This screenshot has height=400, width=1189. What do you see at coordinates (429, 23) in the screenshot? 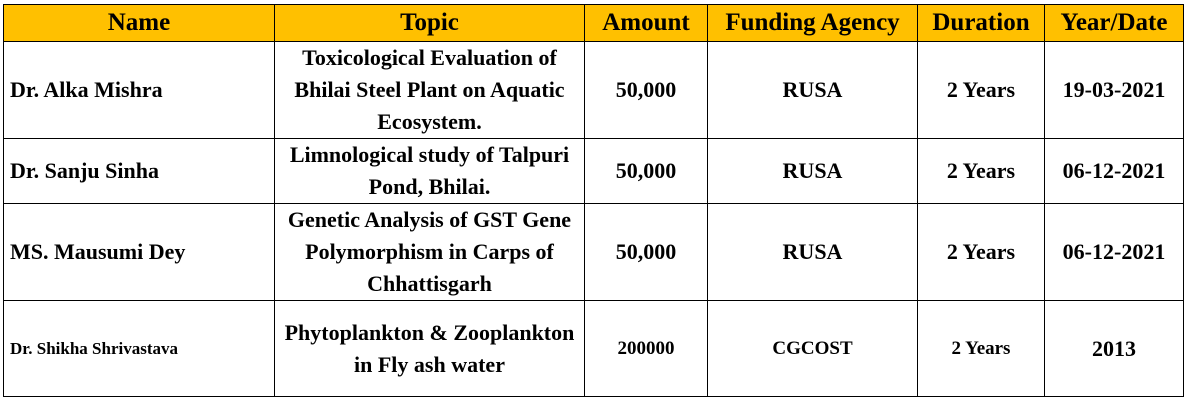
I see `header-topic: Topic` at bounding box center [429, 23].